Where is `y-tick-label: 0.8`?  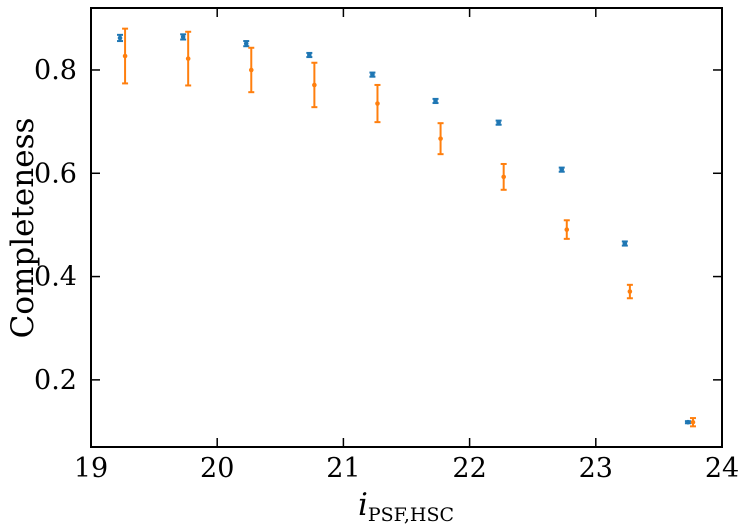 y-tick-label: 0.8 is located at coordinates (55, 70).